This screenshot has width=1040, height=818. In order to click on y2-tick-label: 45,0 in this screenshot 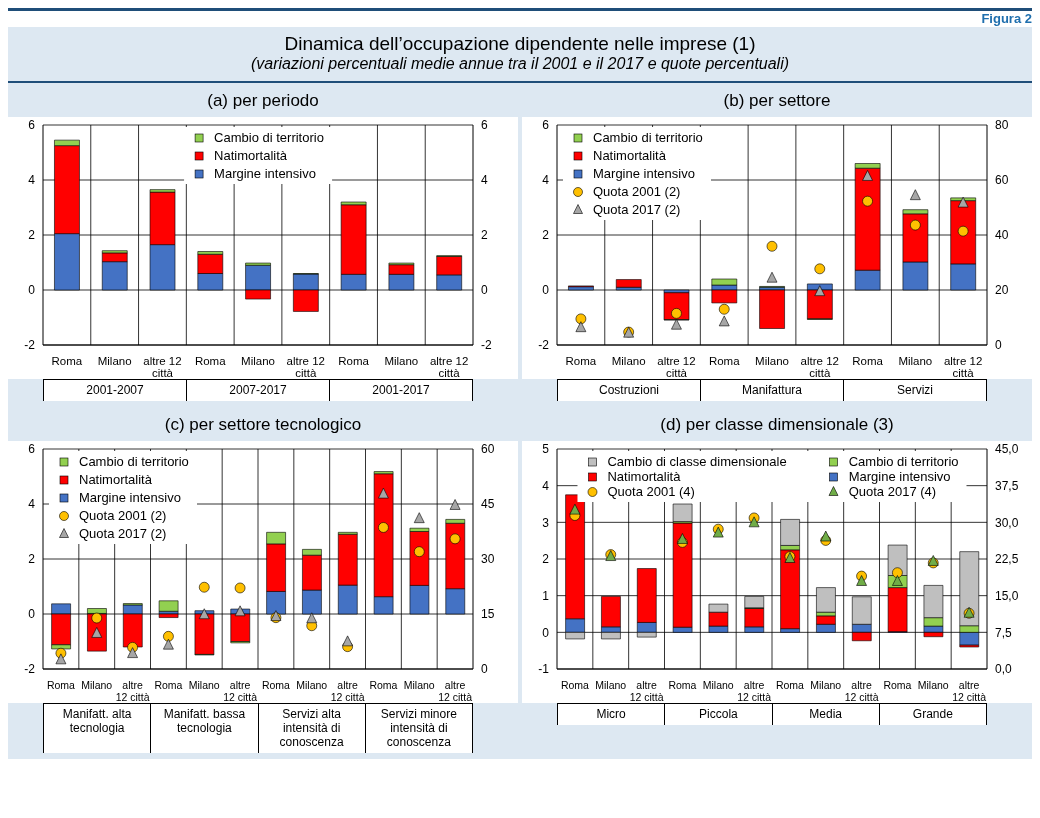, I will do `click(1007, 449)`.